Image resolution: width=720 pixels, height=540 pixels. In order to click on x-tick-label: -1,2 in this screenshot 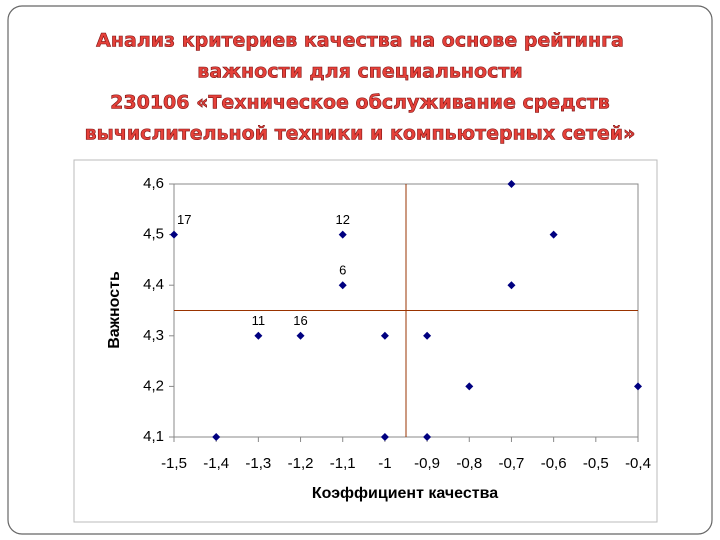, I will do `click(301, 463)`.